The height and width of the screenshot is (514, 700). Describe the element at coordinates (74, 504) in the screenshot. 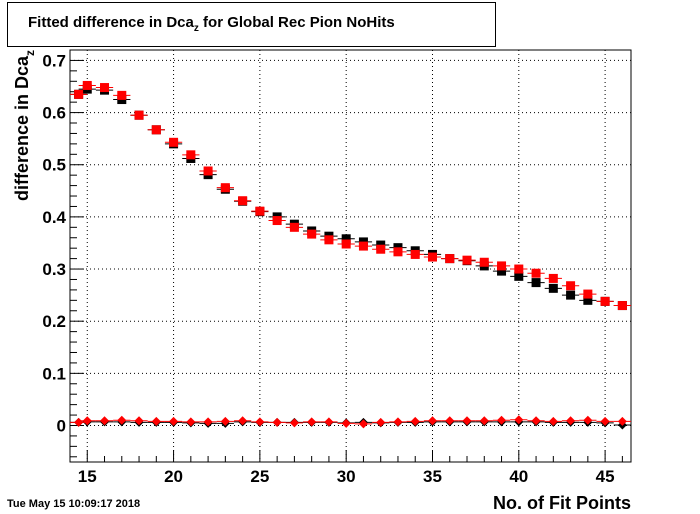

I see `timestamp: Tue May 15 10:09:17 2018` at that location.